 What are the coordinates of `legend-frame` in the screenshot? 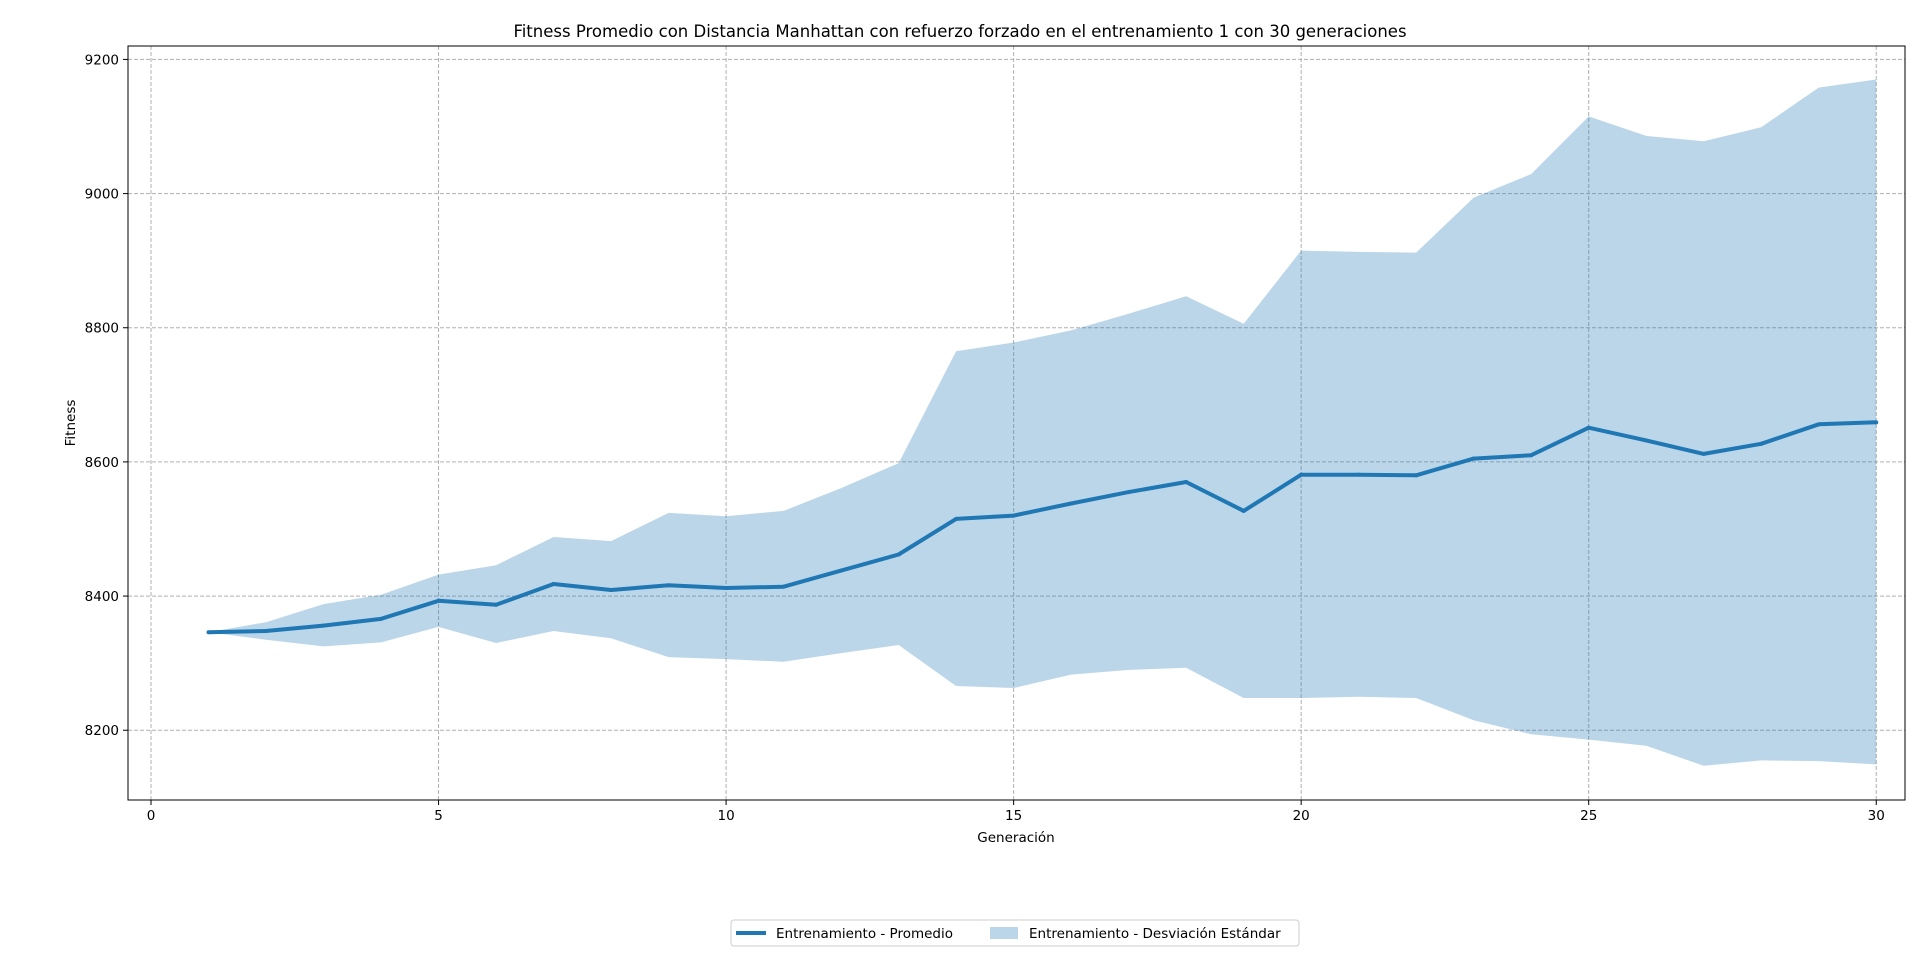 It's located at (1015, 933).